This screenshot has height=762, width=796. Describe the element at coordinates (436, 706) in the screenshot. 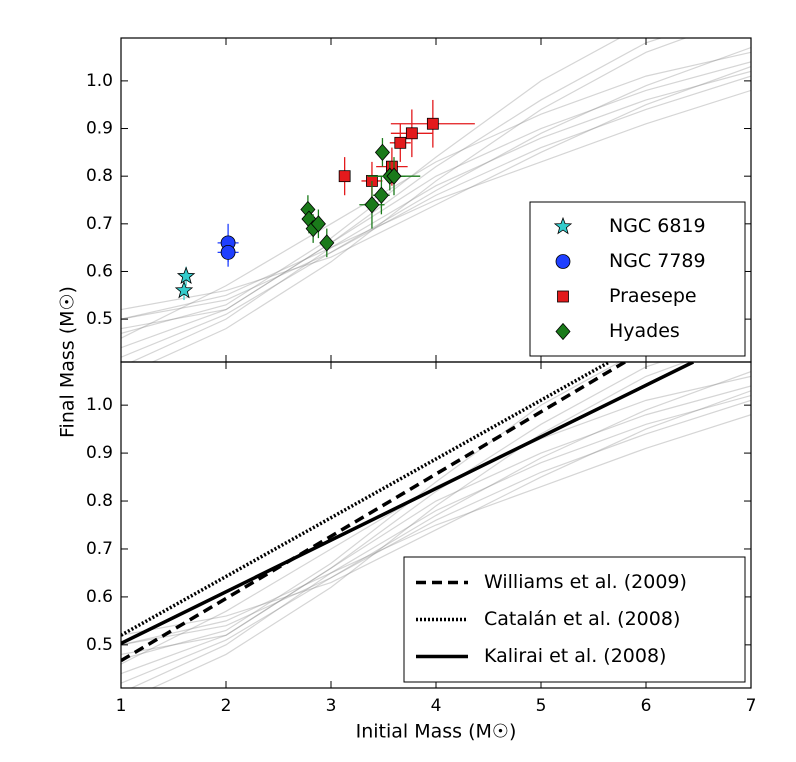

I see `x-tick-label: 4` at that location.